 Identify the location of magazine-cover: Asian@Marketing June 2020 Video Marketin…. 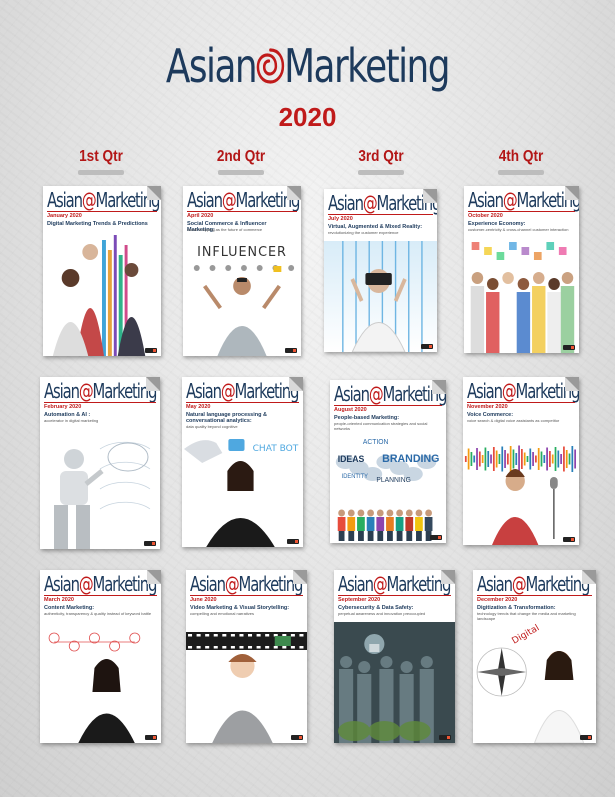
(246, 656).